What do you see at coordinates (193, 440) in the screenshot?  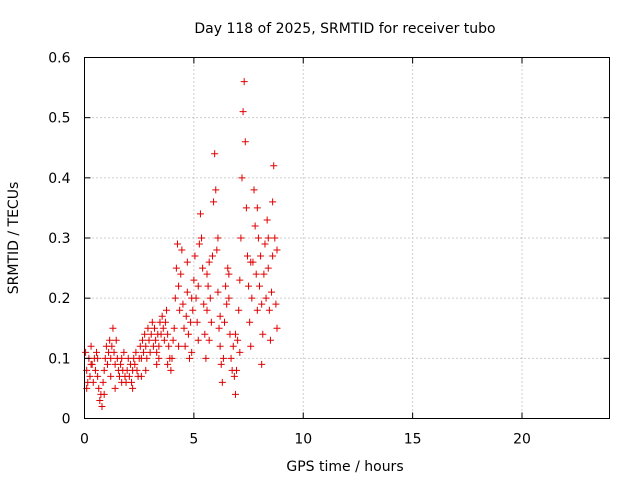 I see `x-tick-label: 5` at bounding box center [193, 440].